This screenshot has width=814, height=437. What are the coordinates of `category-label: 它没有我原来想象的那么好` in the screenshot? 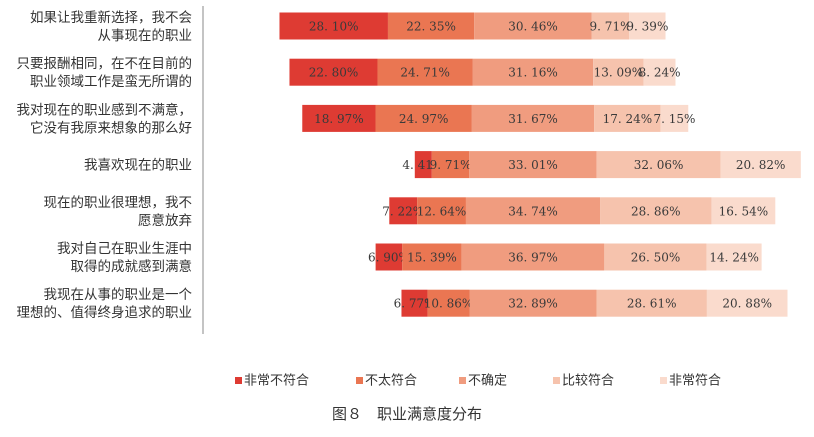 It's located at (111, 127).